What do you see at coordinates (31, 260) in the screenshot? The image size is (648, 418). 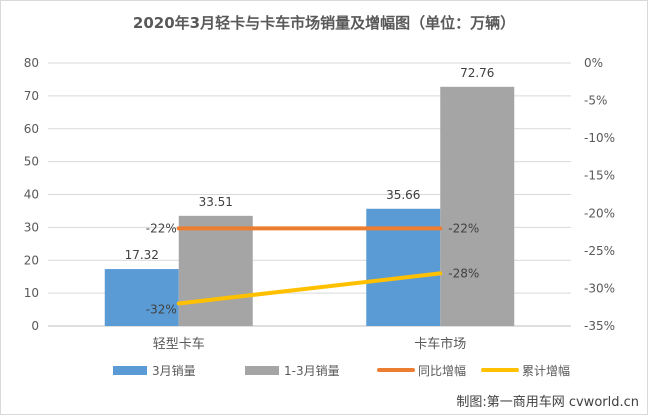 I see `left-tick-label: 20` at bounding box center [31, 260].